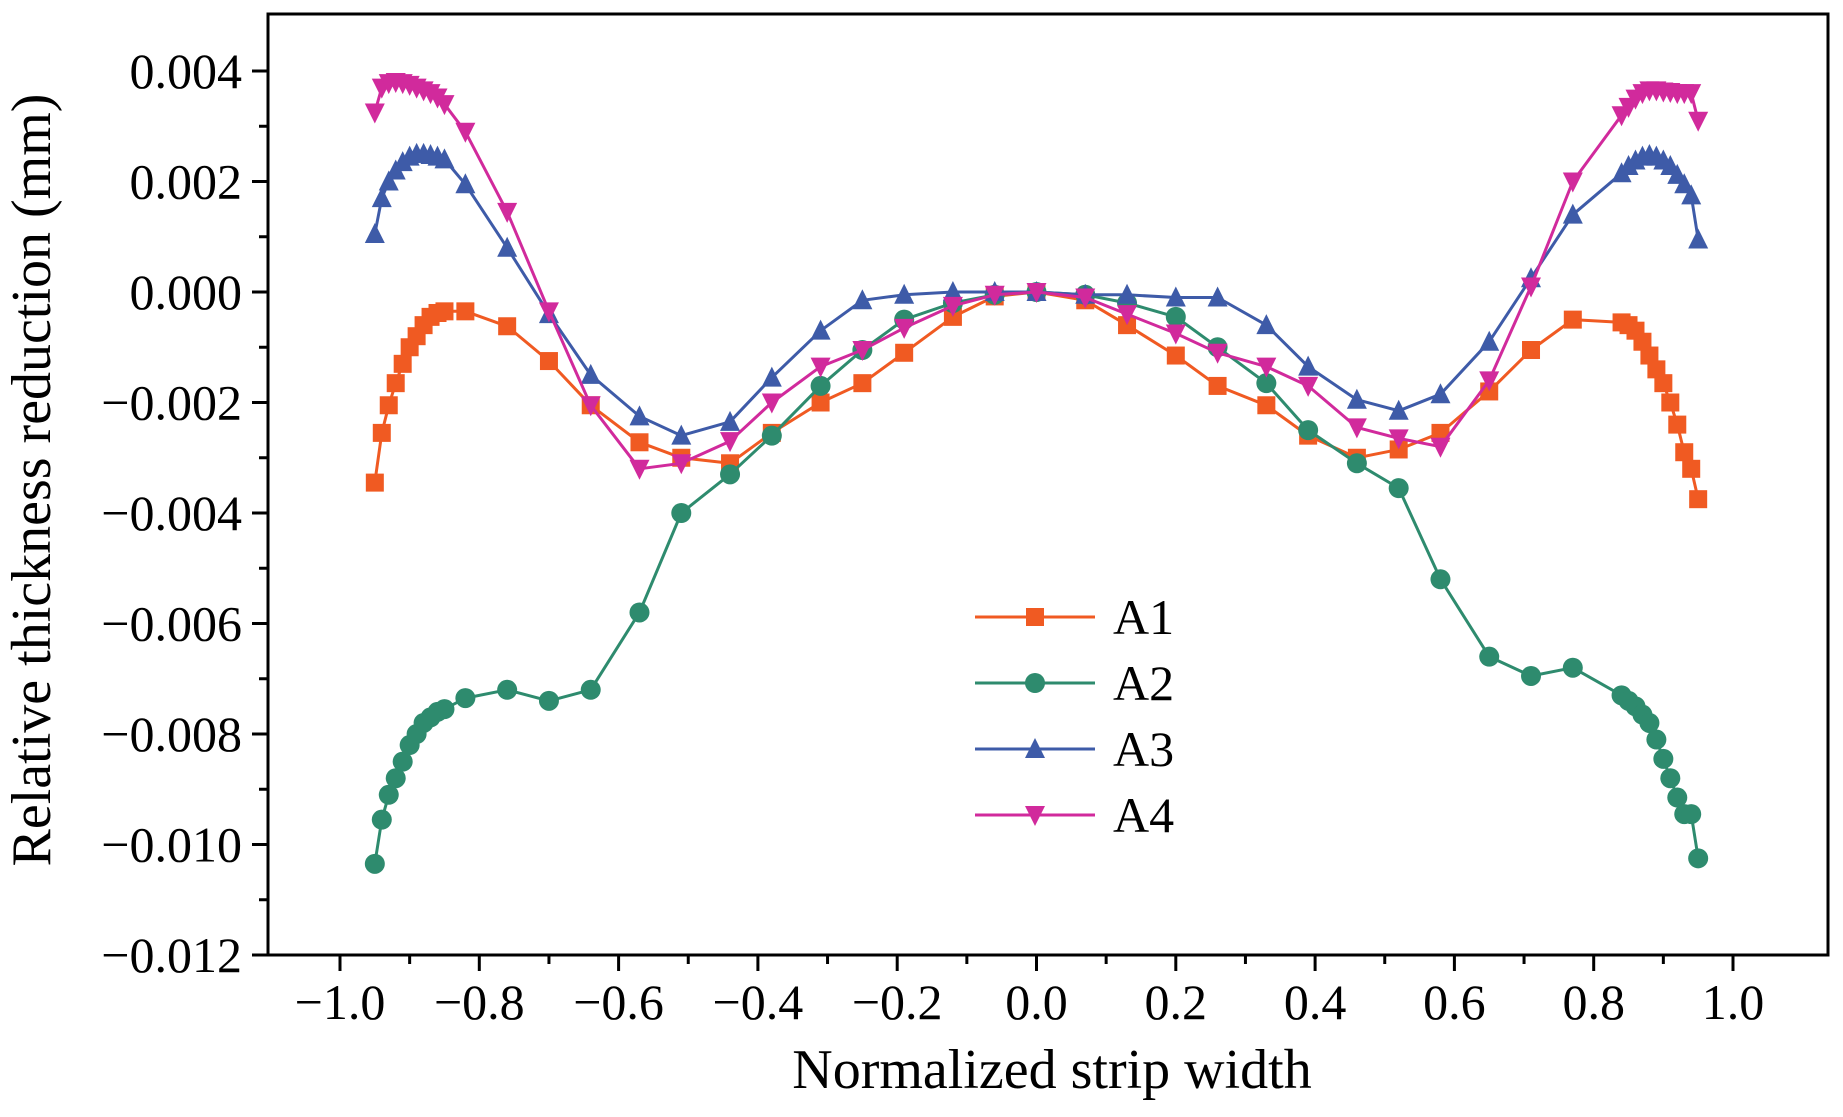  I want to click on x-tick-label: −0.8, so click(479, 1002).